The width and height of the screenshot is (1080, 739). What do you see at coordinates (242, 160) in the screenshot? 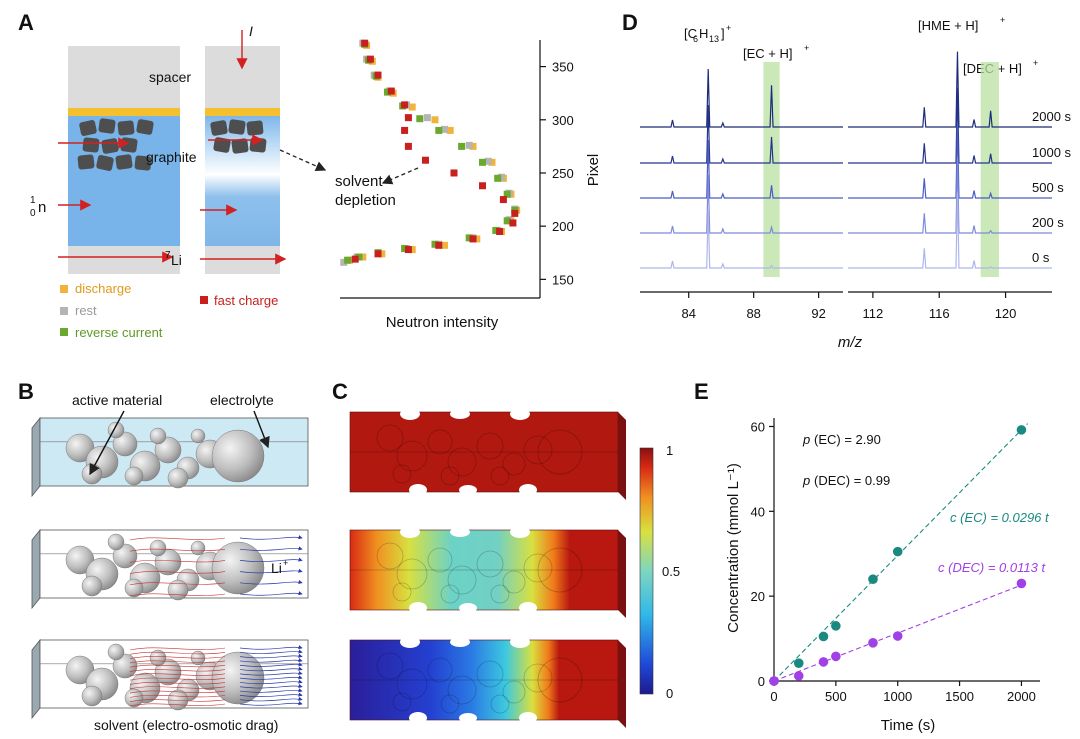
I see `cell-fast-charge` at bounding box center [242, 160].